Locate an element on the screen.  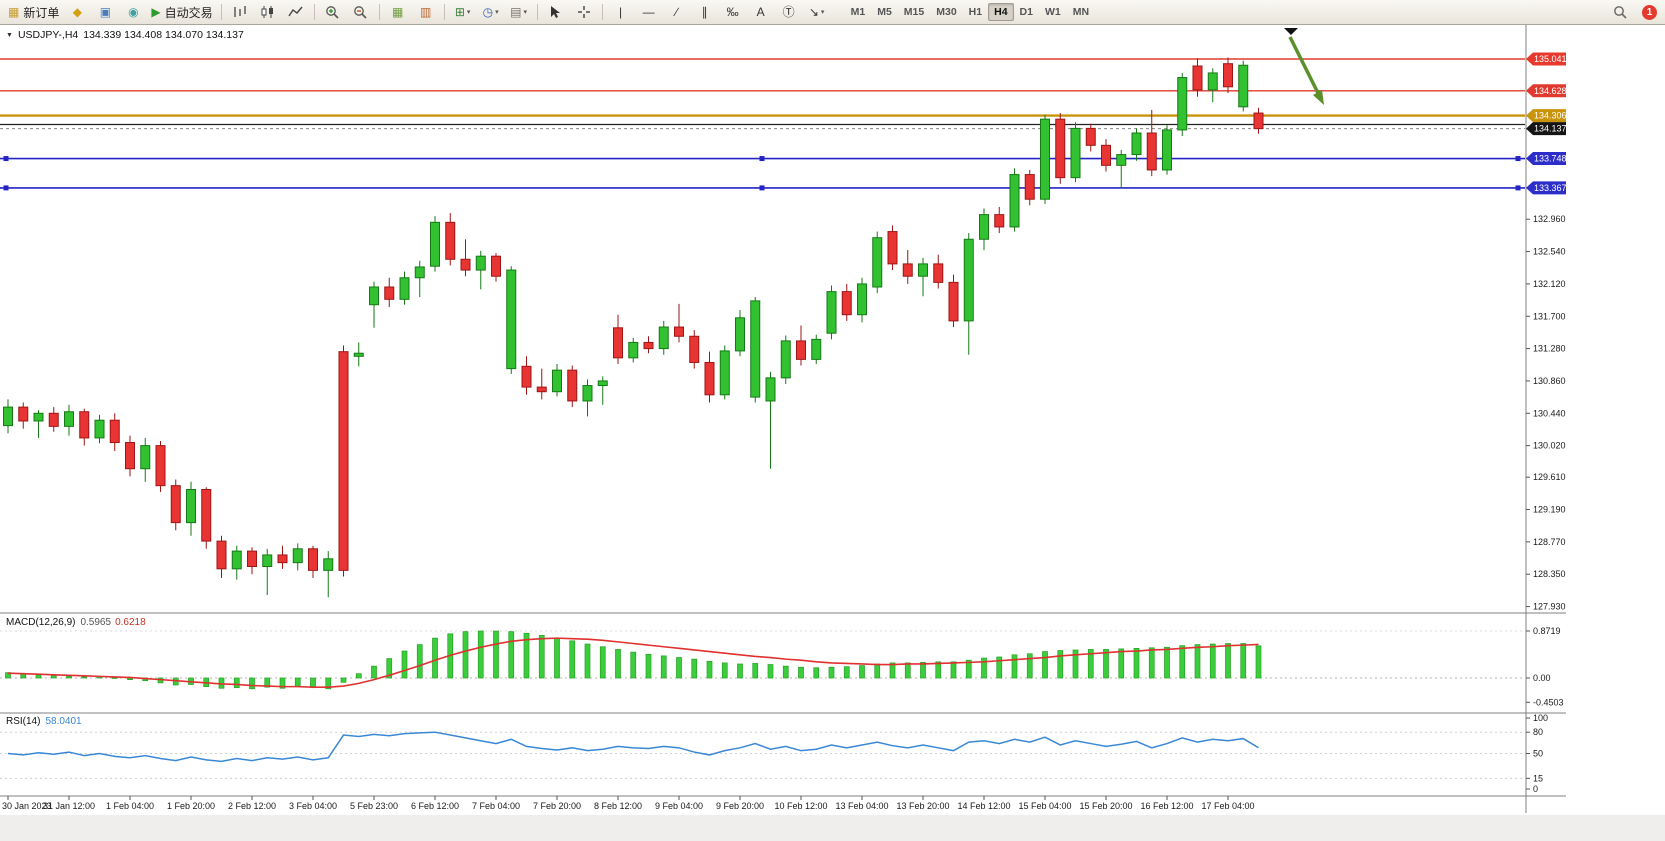
svg-text: 130.440 is located at coordinates (1549, 413).